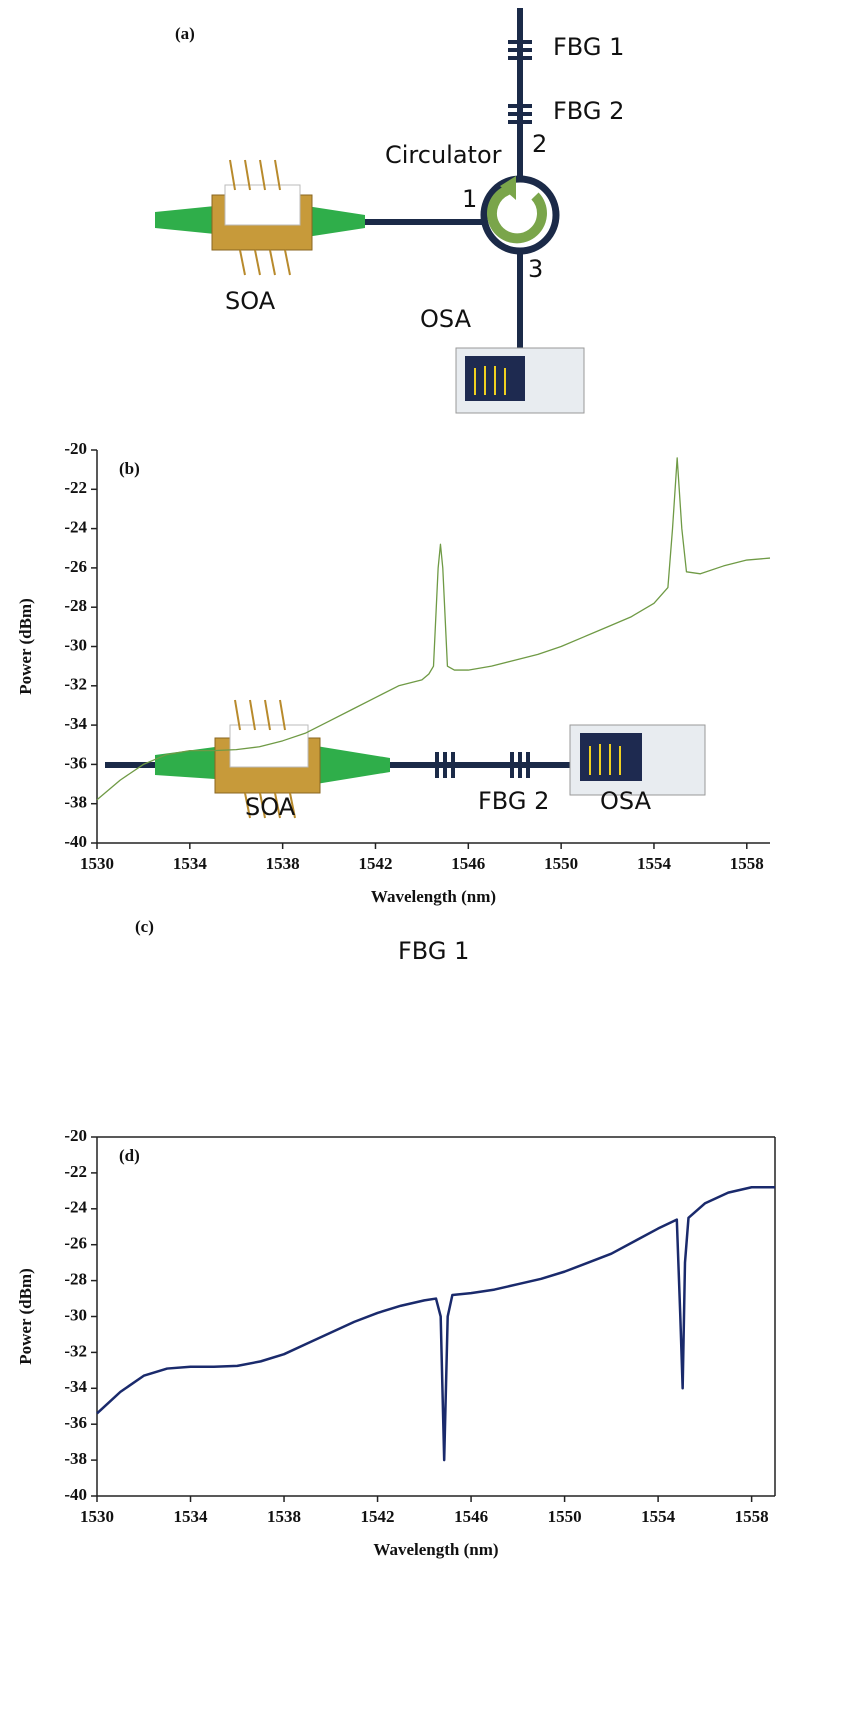 The image size is (848, 1721). What do you see at coordinates (389, 211) in the screenshot?
I see `diagram-a: (a) FBG 1 FBG 2 Circulator 1 2 3 SOA OSA` at bounding box center [389, 211].